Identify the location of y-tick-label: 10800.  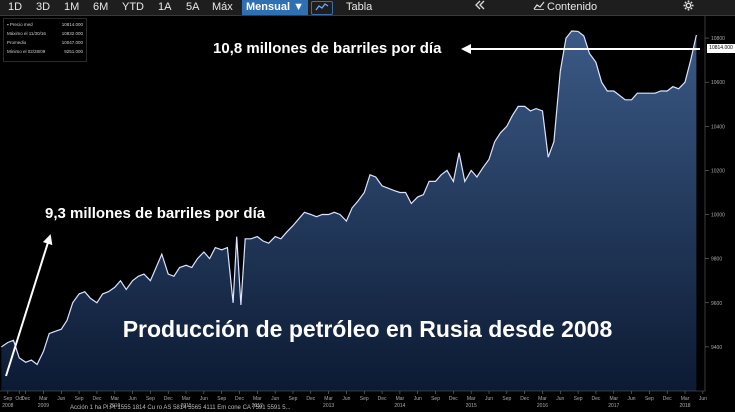
(718, 39).